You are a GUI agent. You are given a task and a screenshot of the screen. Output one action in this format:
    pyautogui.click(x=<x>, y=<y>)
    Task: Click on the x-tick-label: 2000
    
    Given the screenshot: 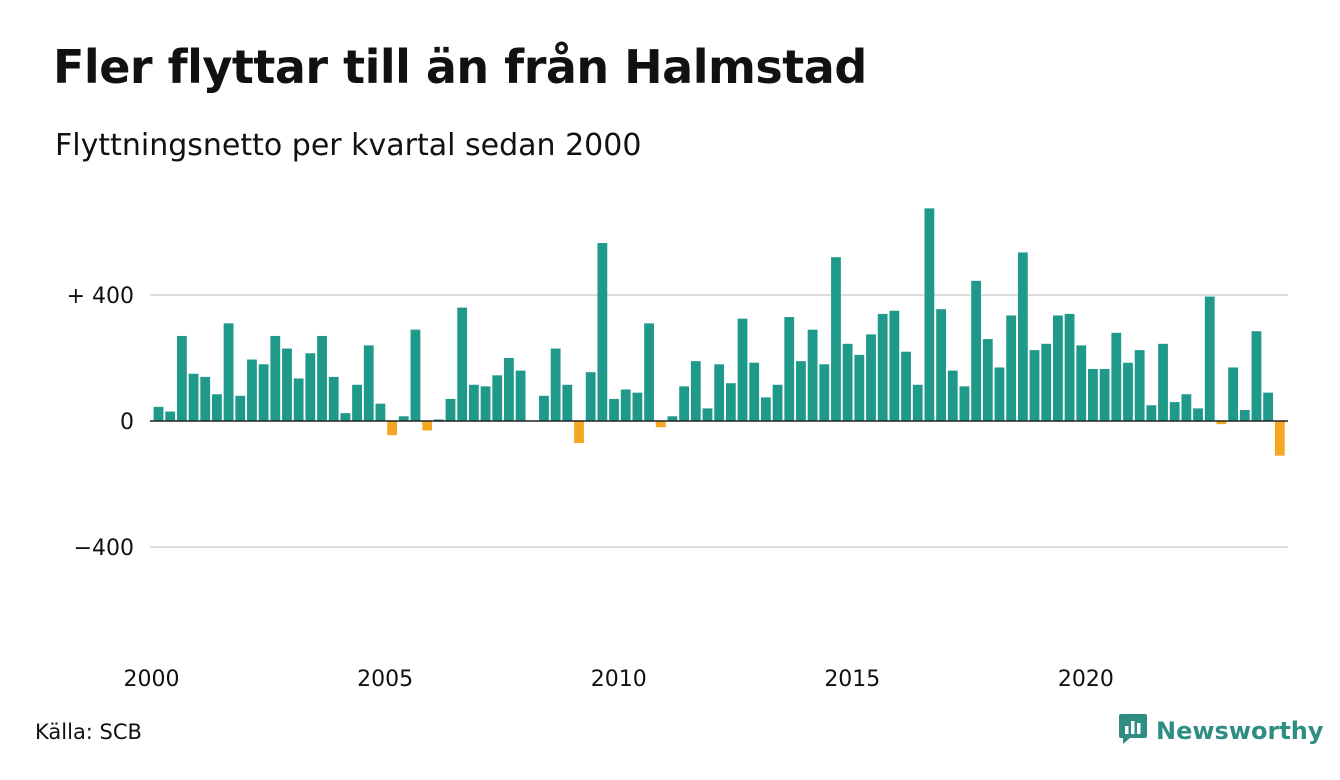 What is the action you would take?
    pyautogui.click(x=152, y=679)
    